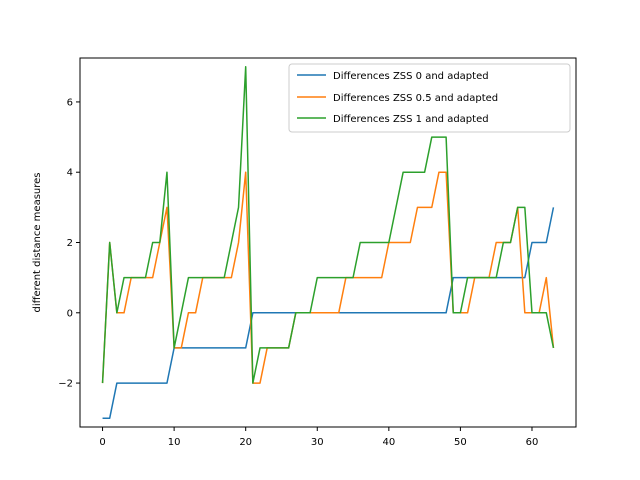 The width and height of the screenshot is (640, 480). What do you see at coordinates (70, 313) in the screenshot?
I see `y-tick-label: 0` at bounding box center [70, 313].